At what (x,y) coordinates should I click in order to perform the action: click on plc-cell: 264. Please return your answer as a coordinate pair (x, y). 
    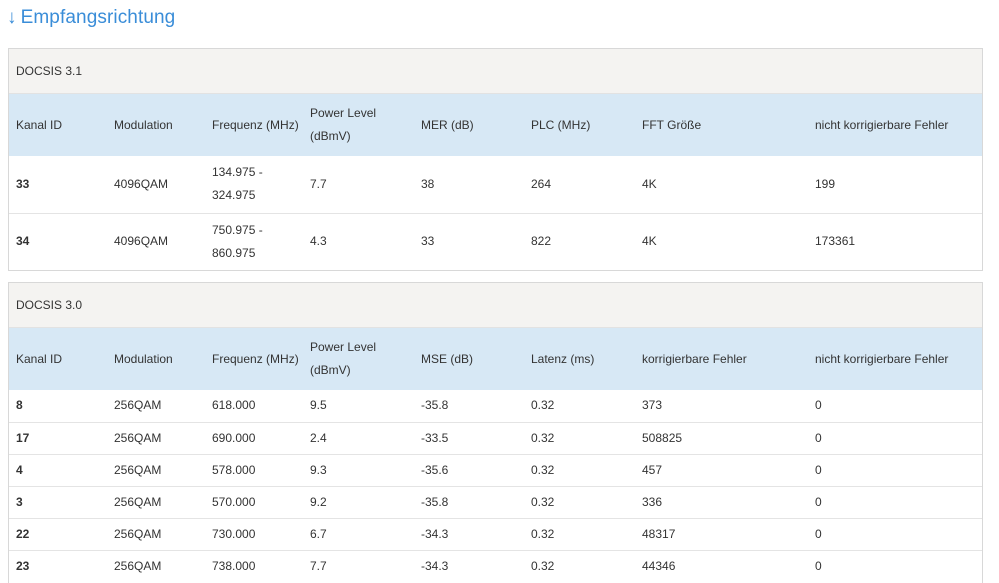
    Looking at the image, I should click on (541, 183).